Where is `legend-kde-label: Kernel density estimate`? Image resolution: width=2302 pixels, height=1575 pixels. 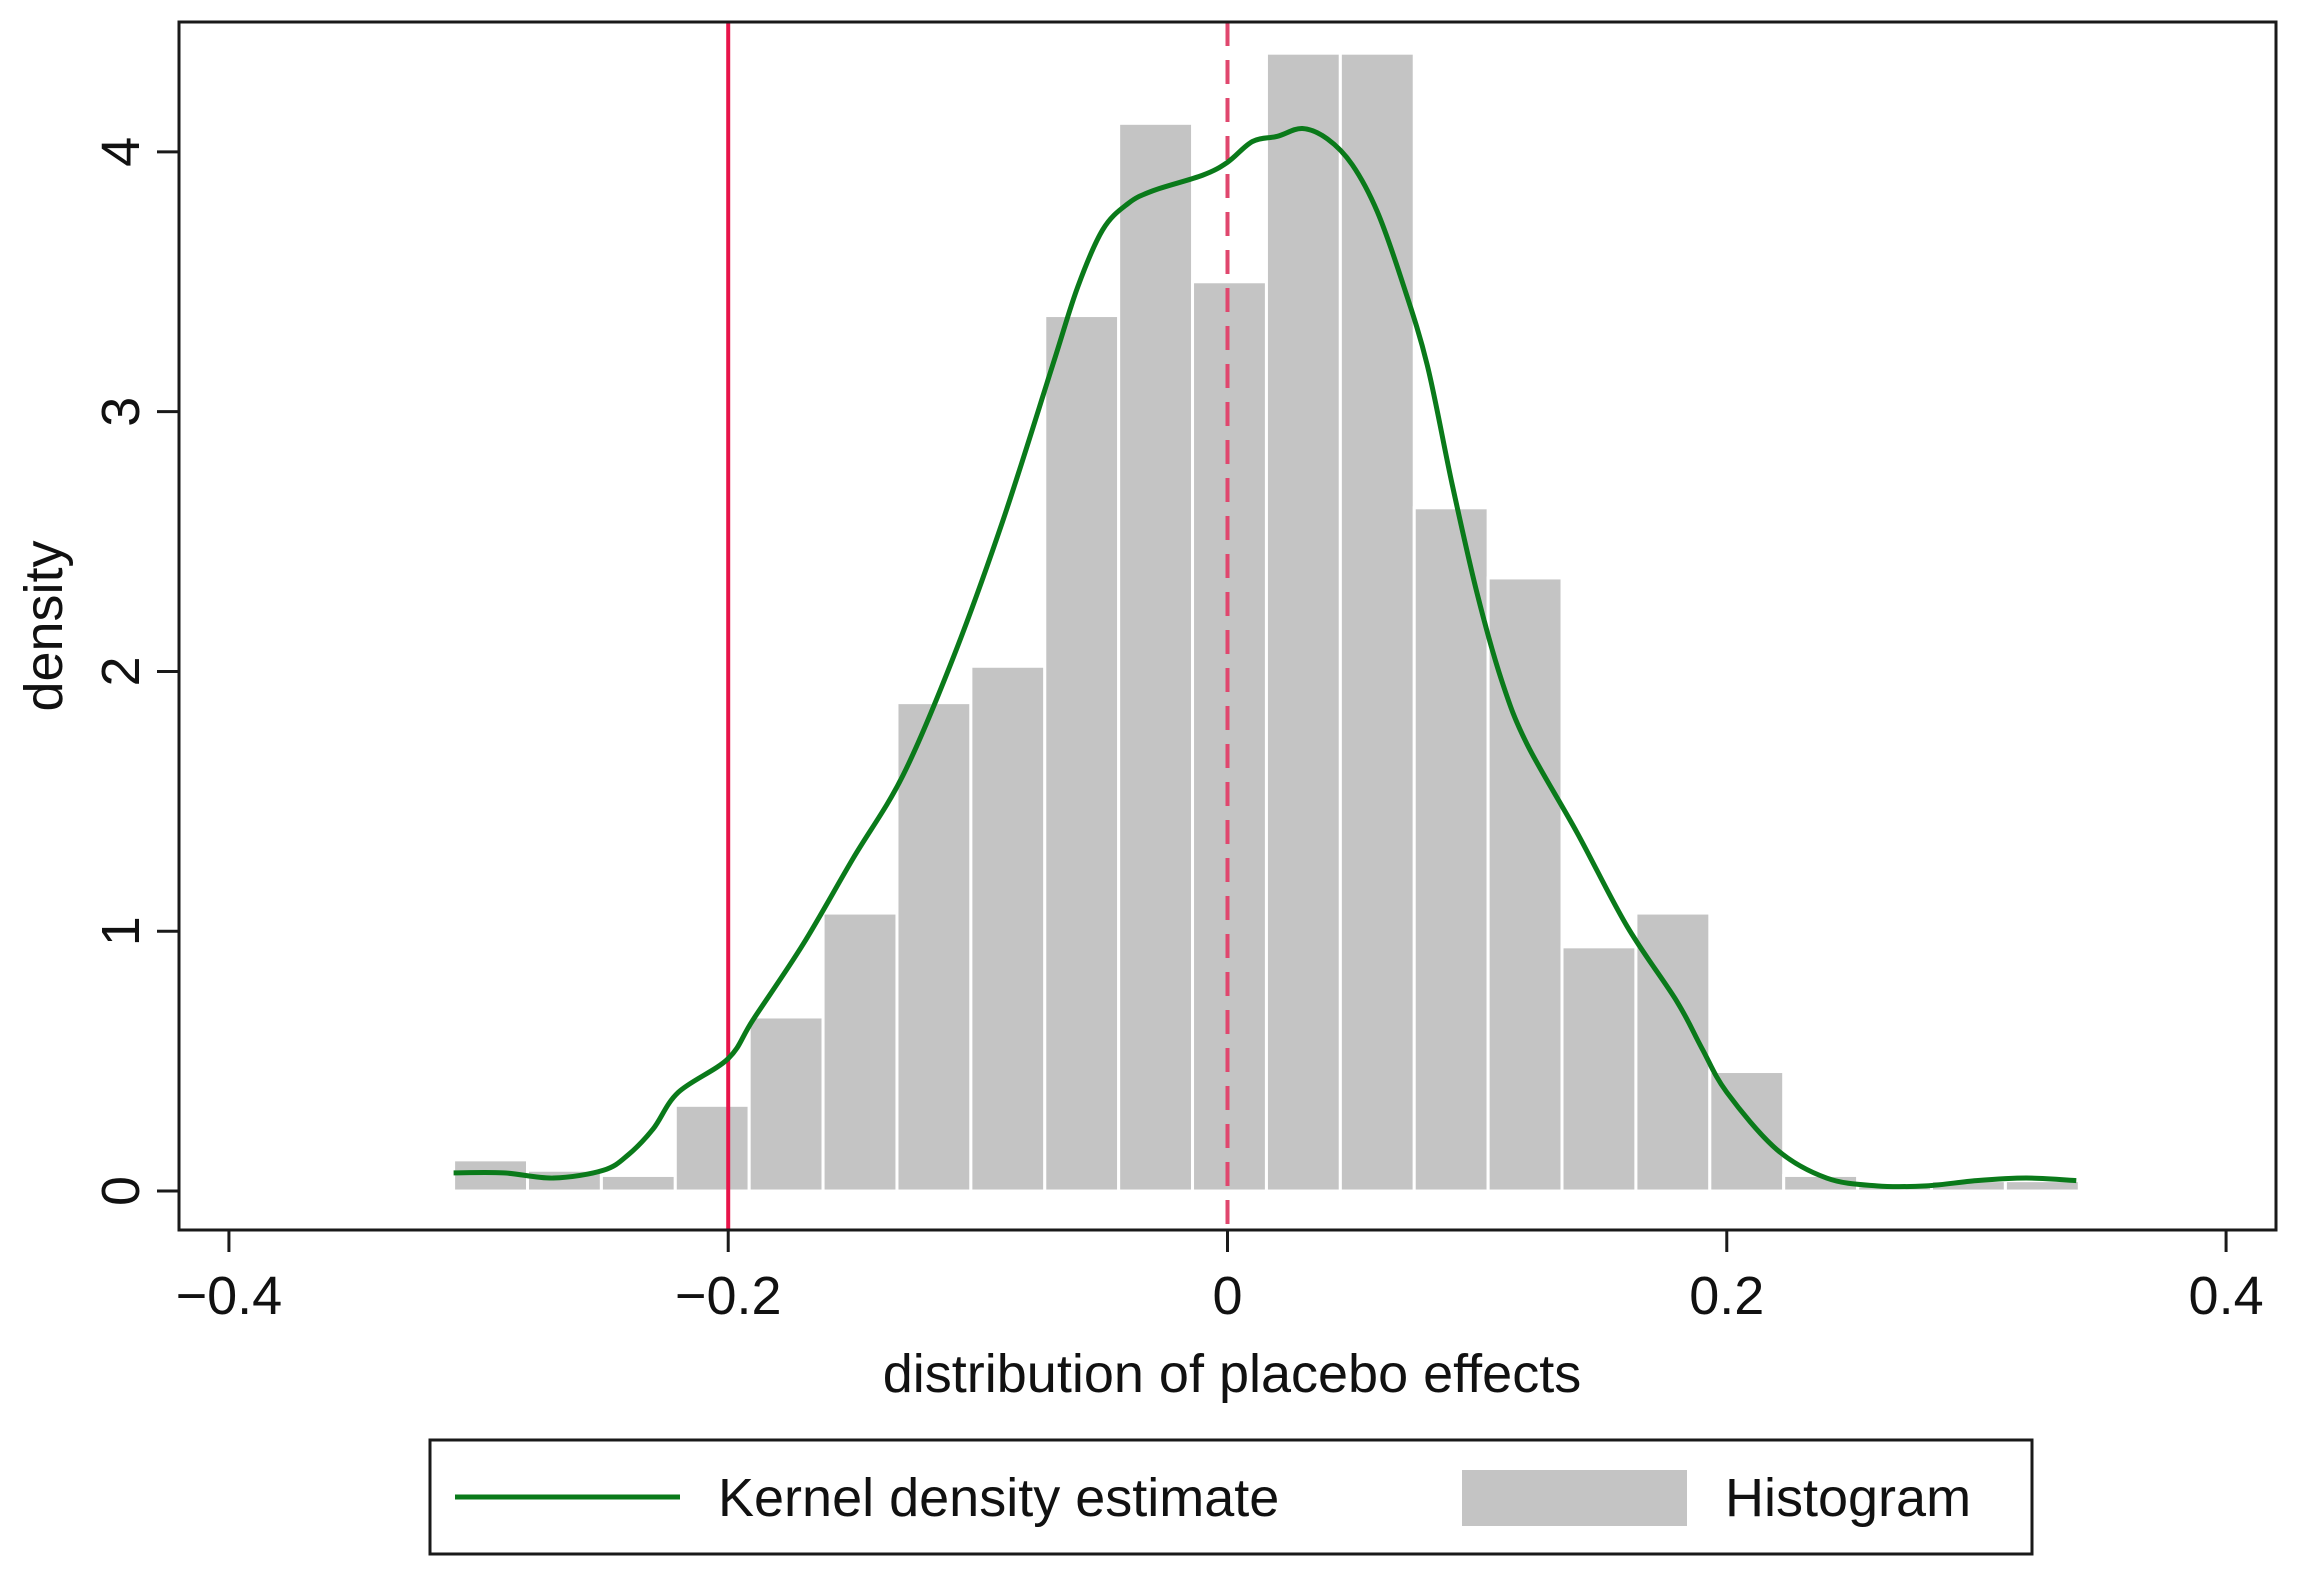 legend-kde-label: Kernel density estimate is located at coordinates (998, 1498).